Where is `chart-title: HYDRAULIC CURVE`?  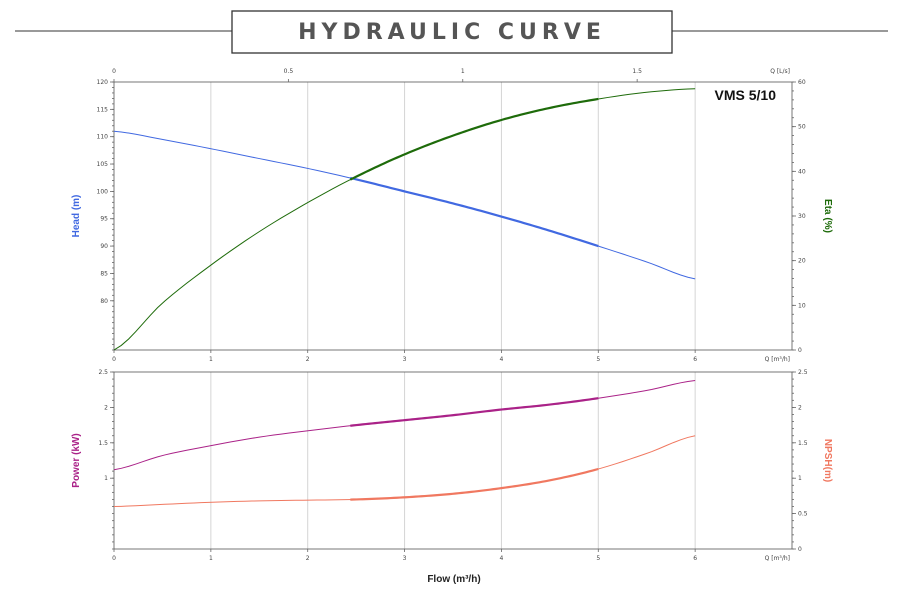
chart-title: HYDRAULIC CURVE is located at coordinates (452, 32).